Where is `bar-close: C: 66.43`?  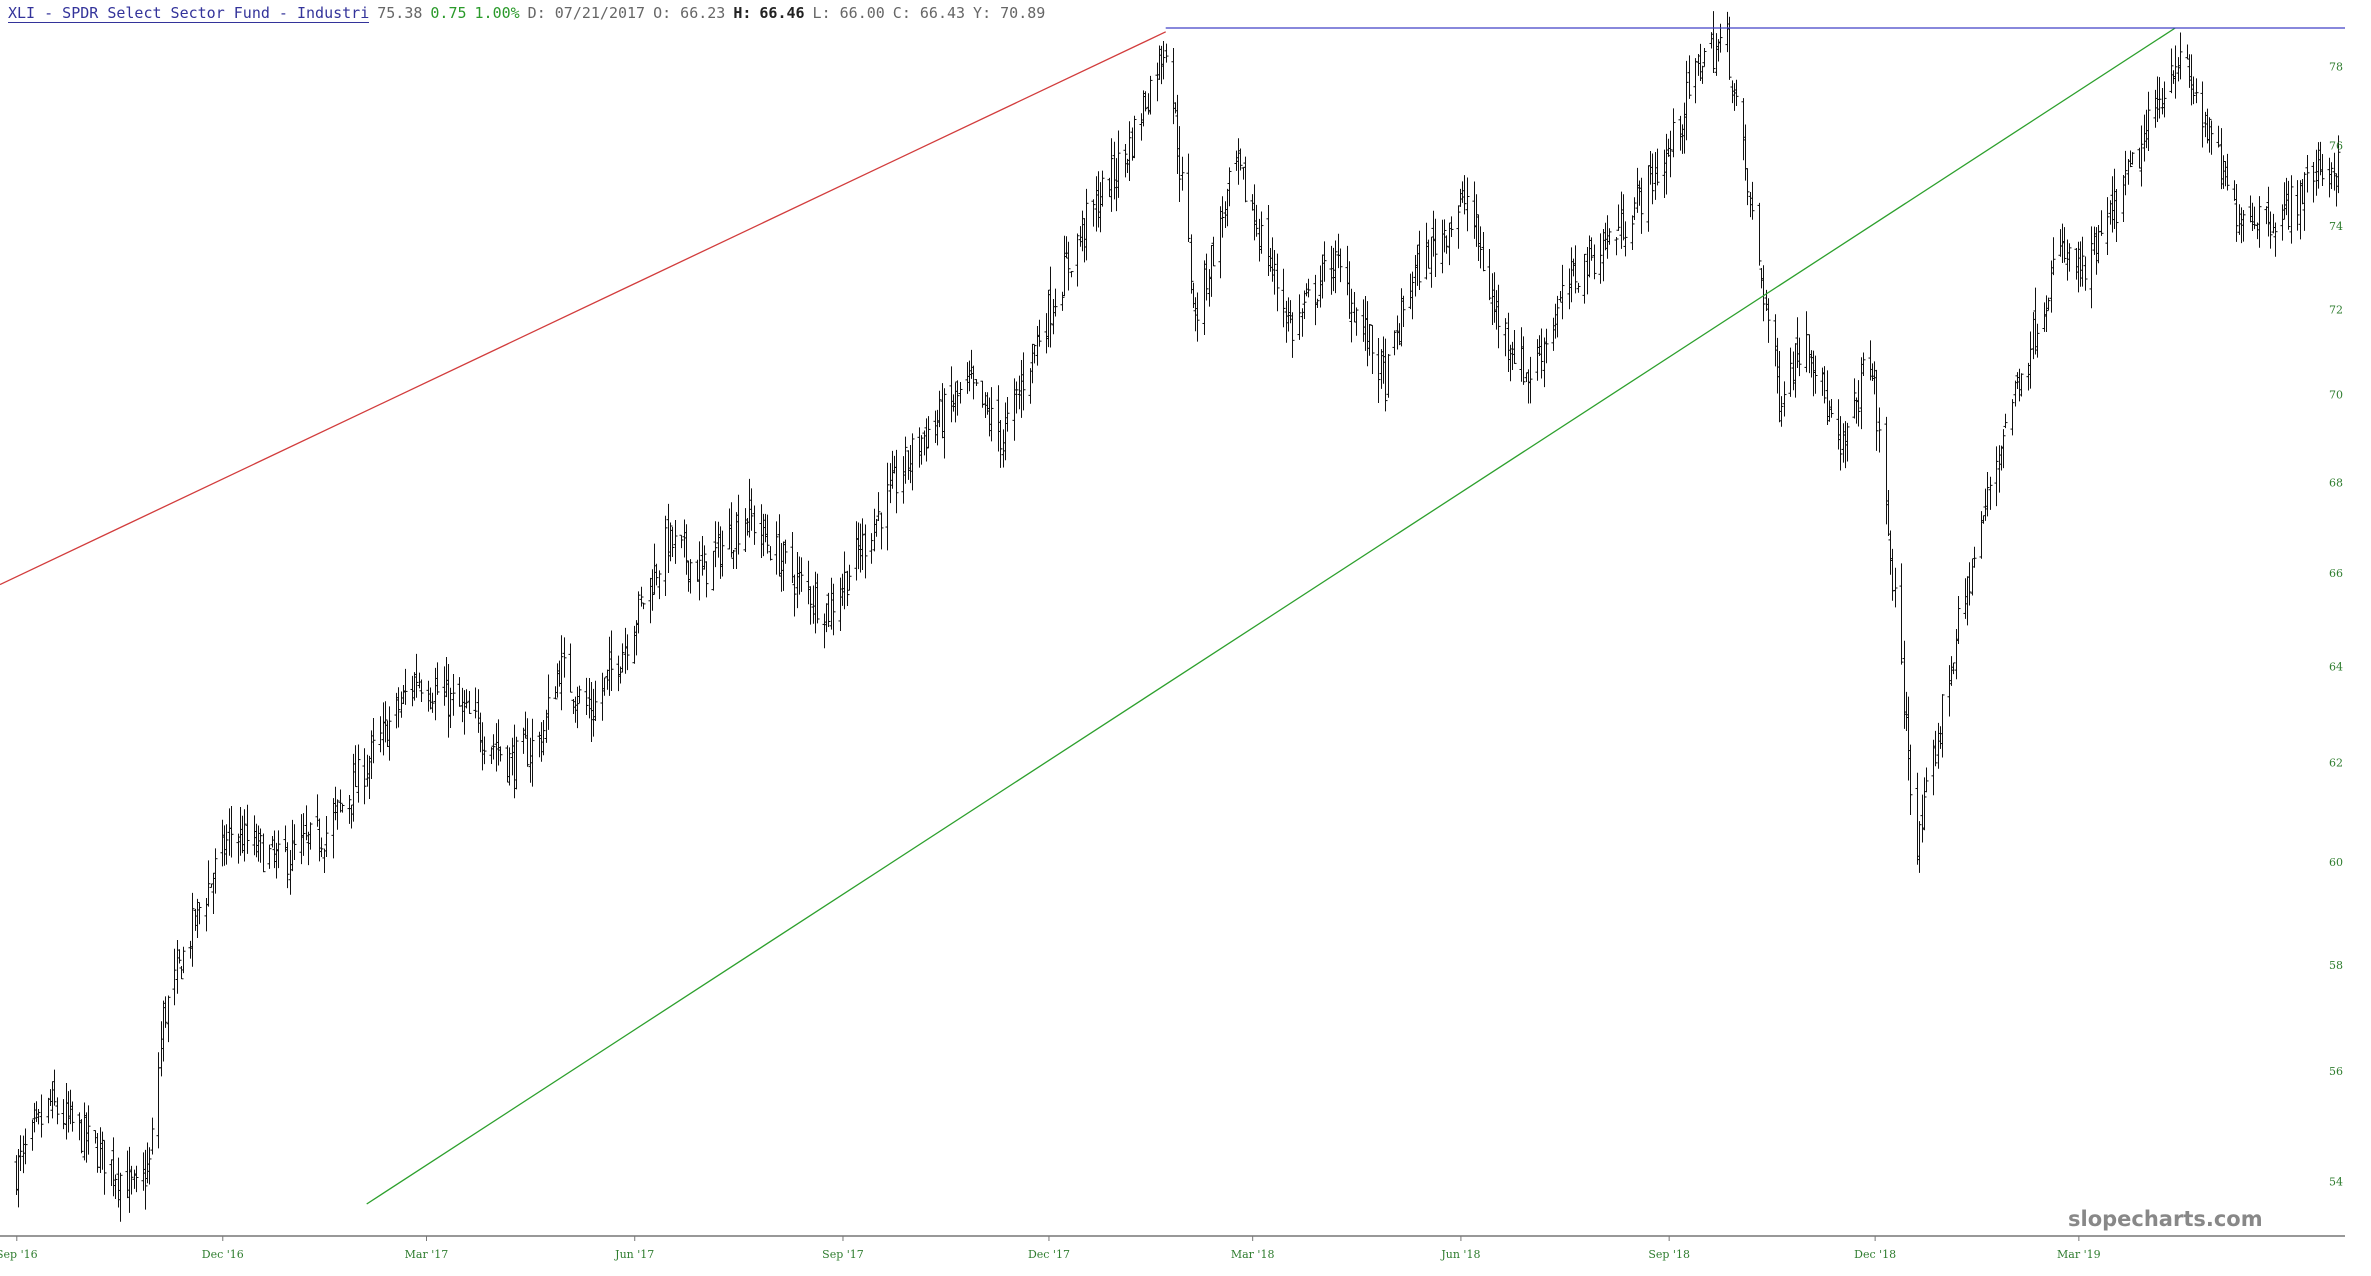
bar-close: C: 66.43 is located at coordinates (929, 13).